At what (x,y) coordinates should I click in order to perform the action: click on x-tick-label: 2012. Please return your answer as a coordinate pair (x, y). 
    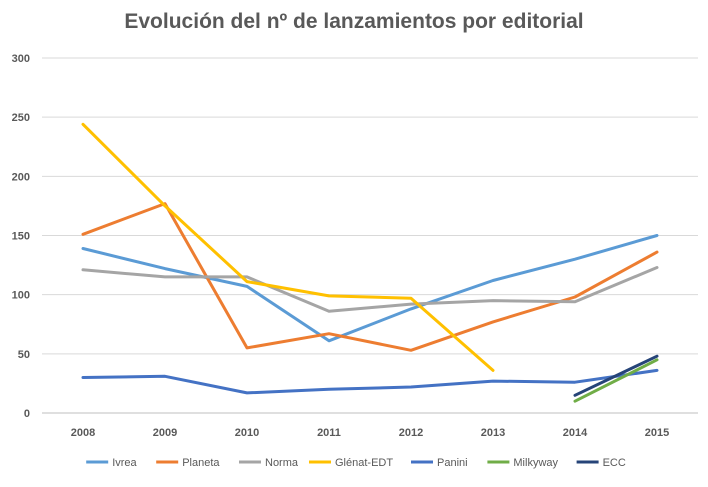
    Looking at the image, I should click on (411, 433).